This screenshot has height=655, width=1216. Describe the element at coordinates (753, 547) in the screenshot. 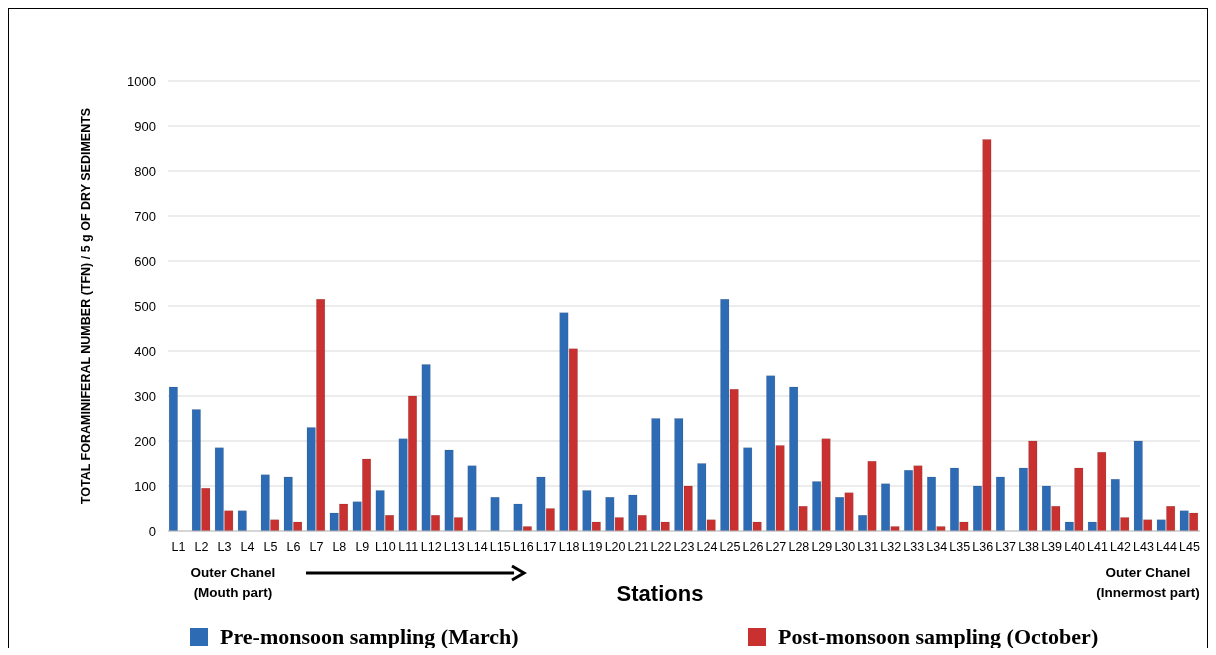

I see `x-tick-label: L26` at that location.